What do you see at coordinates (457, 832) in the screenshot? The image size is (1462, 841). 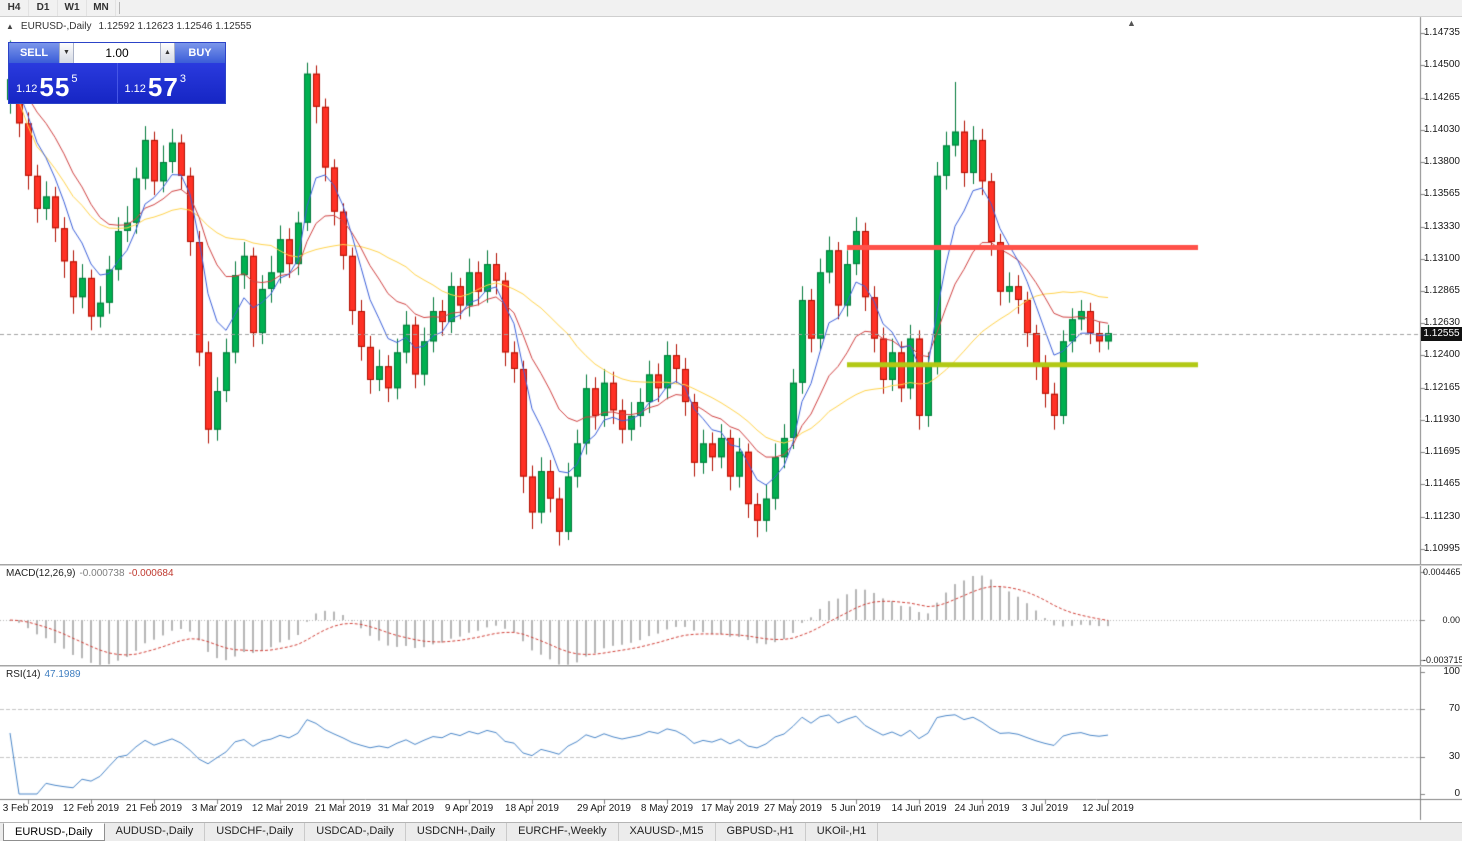 I see `chart-tab-usdcnh-daily: USDCNH-,Daily` at bounding box center [457, 832].